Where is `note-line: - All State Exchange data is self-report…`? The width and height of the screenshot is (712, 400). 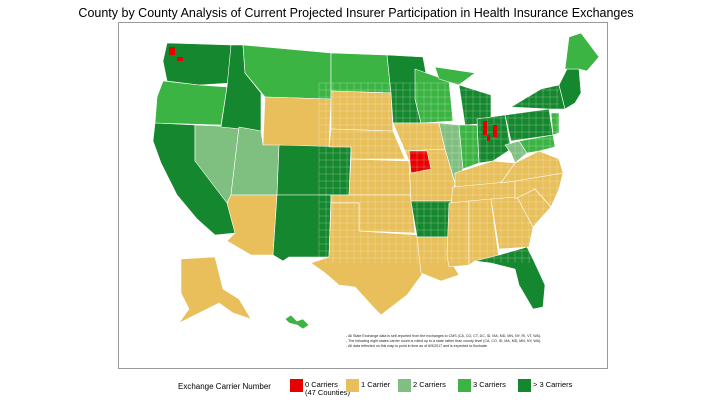 note-line: - All State Exchange data is self-report… is located at coordinates (444, 336).